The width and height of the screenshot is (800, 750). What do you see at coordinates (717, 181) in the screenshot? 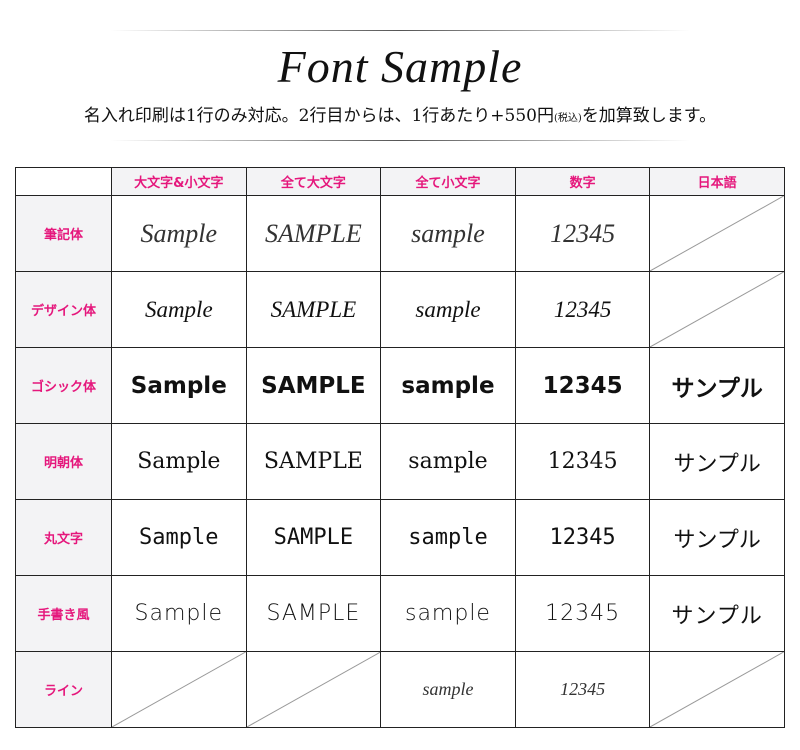
I see `column-header: 日本語` at bounding box center [717, 181].